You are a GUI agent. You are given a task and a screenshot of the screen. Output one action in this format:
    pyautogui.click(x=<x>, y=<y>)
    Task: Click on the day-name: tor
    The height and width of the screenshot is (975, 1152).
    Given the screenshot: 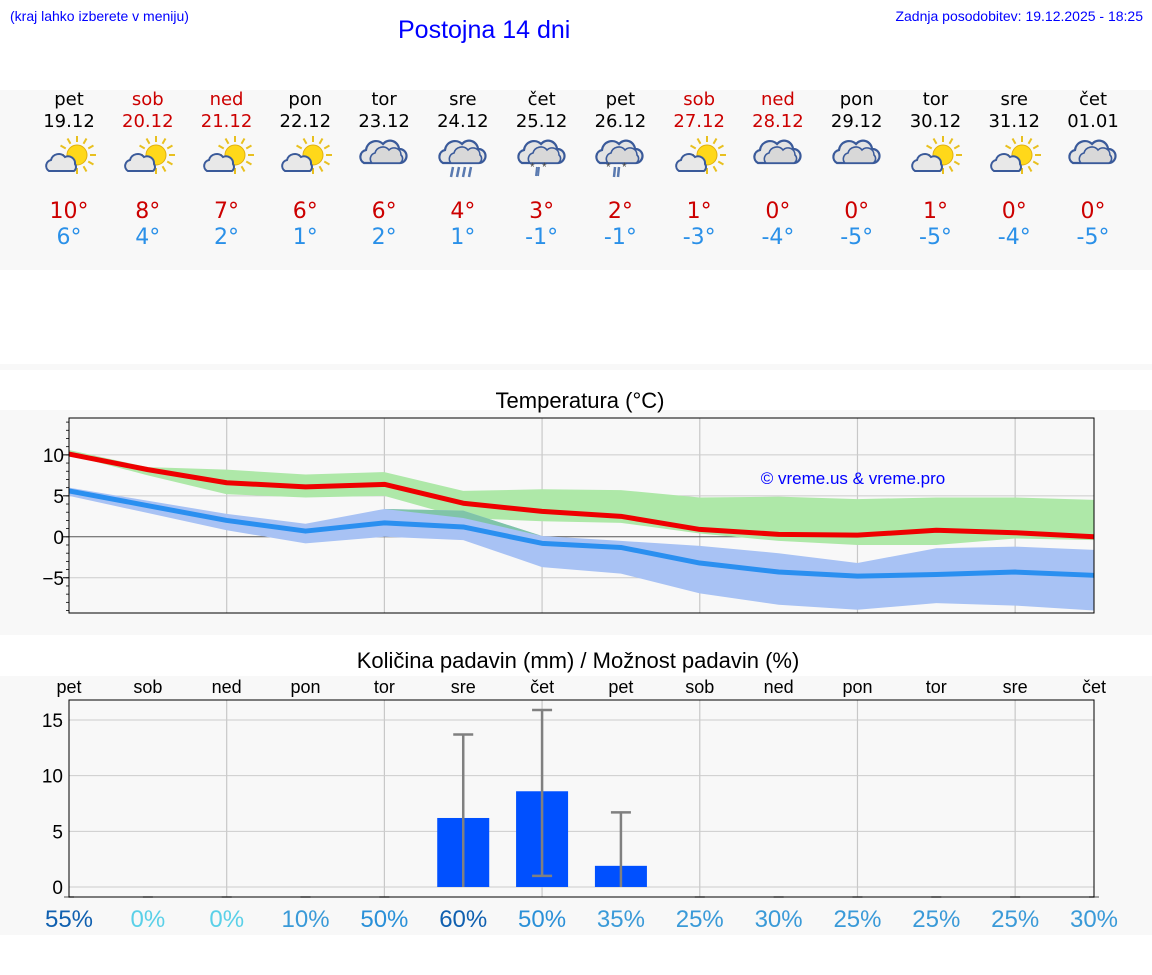 What is the action you would take?
    pyautogui.click(x=384, y=99)
    